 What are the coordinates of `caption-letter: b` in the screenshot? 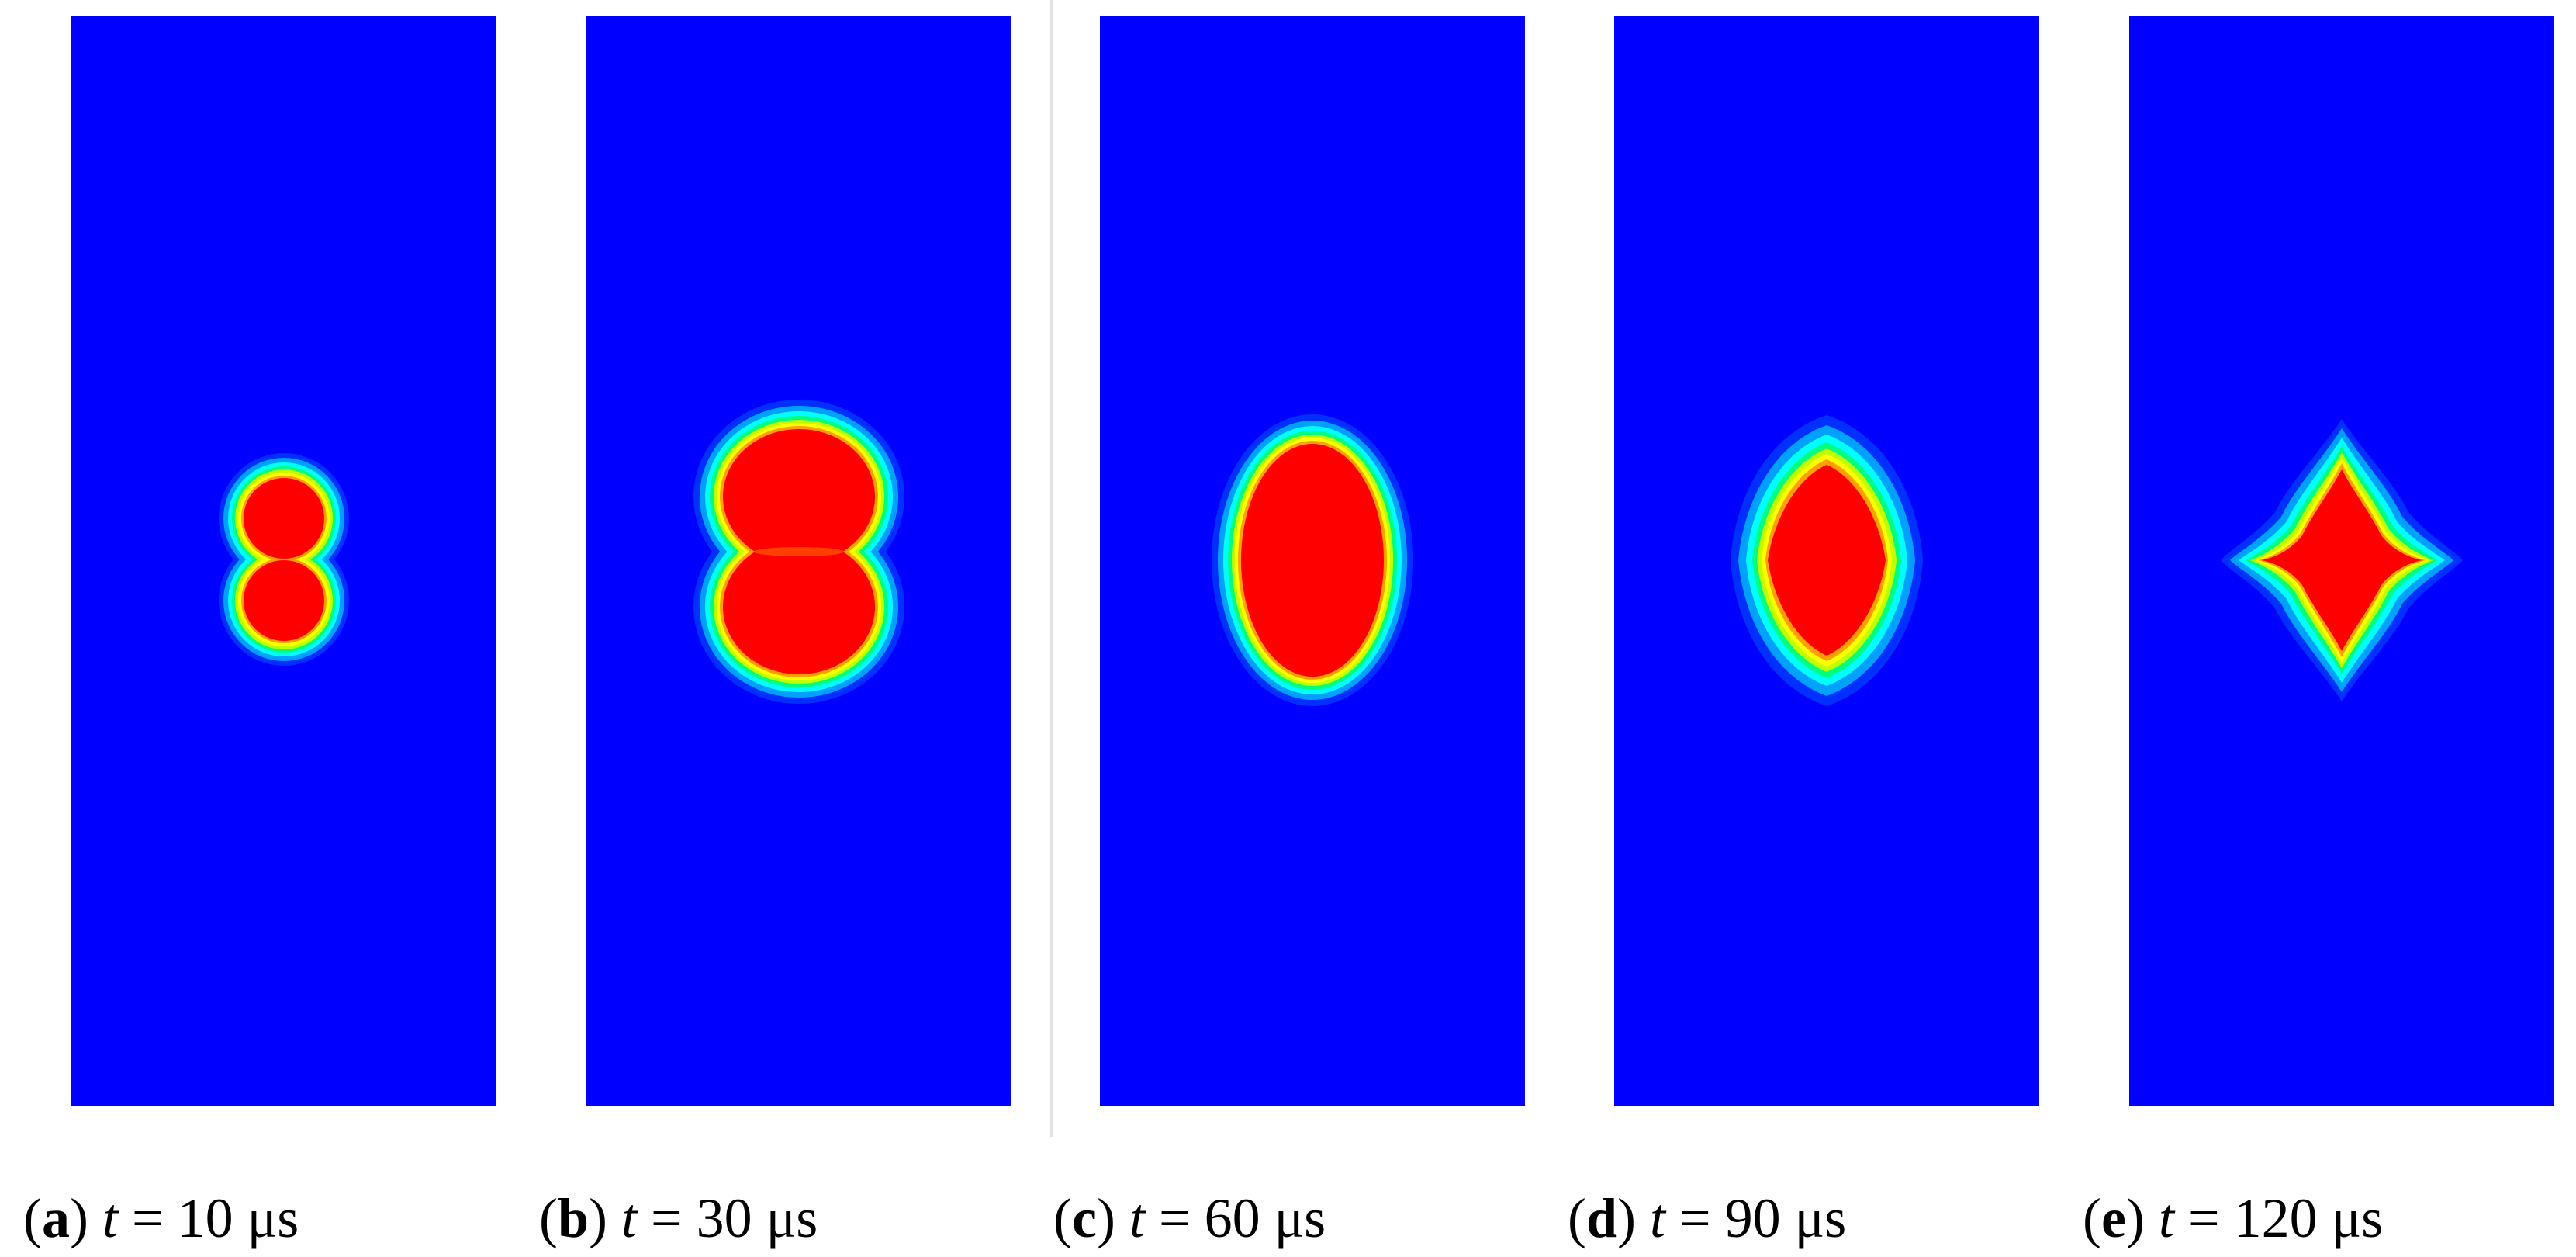 It's located at (573, 1218).